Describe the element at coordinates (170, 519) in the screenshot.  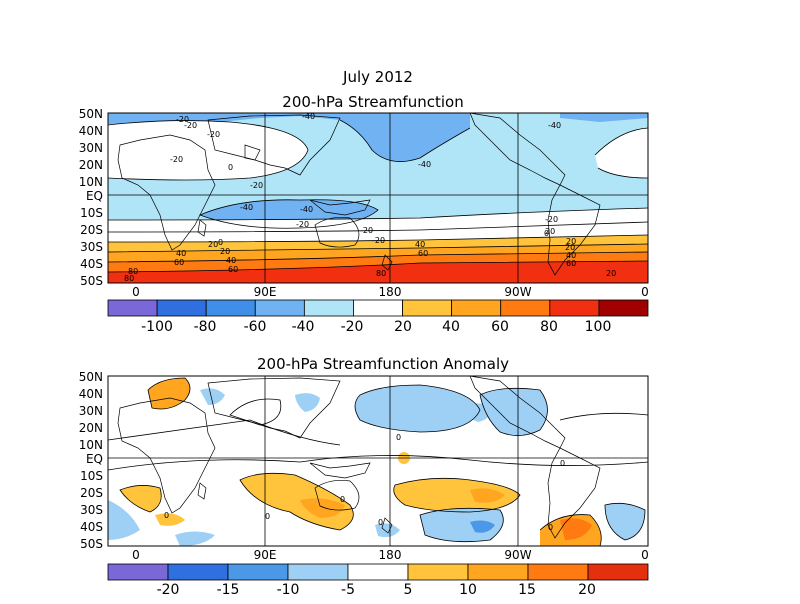
I see `map2-pos-south-africa` at that location.